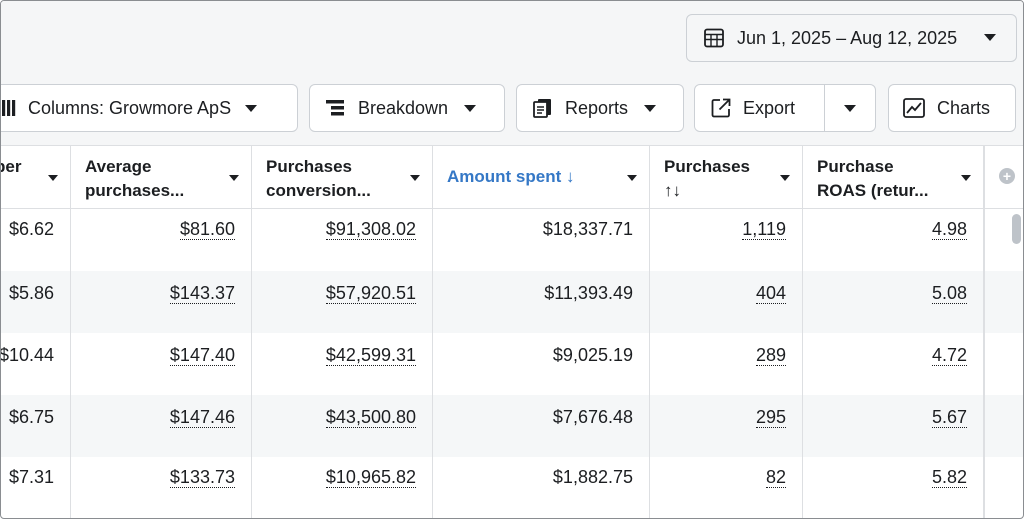 This screenshot has width=1024, height=519. I want to click on table-cell: $143.37, so click(161, 302).